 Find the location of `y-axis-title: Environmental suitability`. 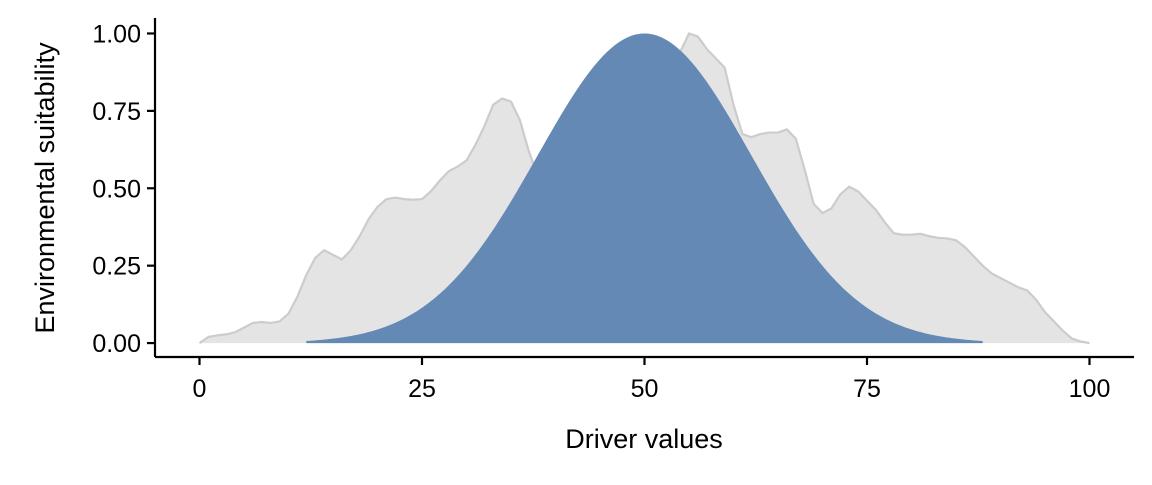

y-axis-title: Environmental suitability is located at coordinates (45, 188).